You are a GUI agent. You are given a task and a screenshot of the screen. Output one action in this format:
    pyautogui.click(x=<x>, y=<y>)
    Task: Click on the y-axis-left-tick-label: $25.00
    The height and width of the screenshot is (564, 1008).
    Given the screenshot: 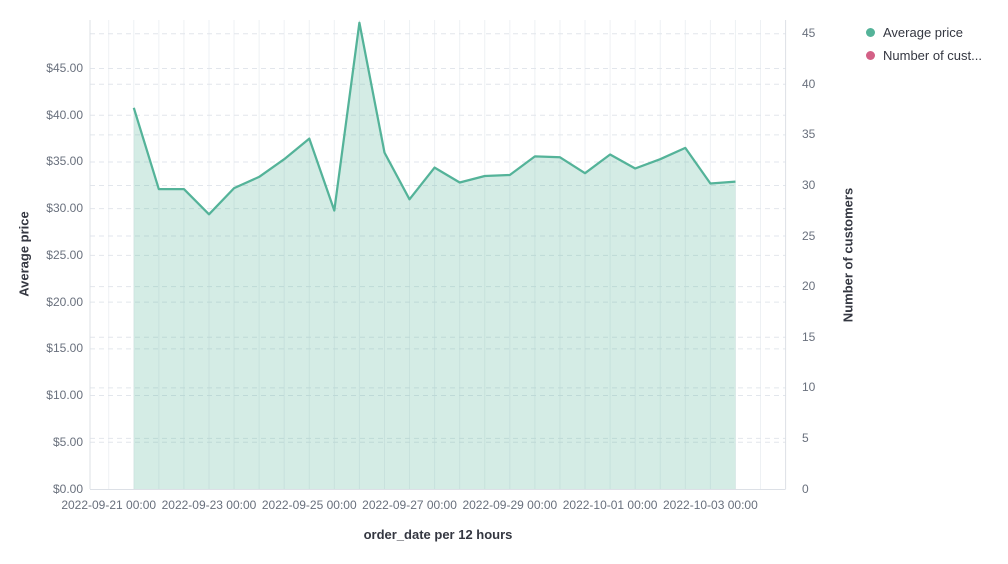 What is the action you would take?
    pyautogui.click(x=64, y=254)
    